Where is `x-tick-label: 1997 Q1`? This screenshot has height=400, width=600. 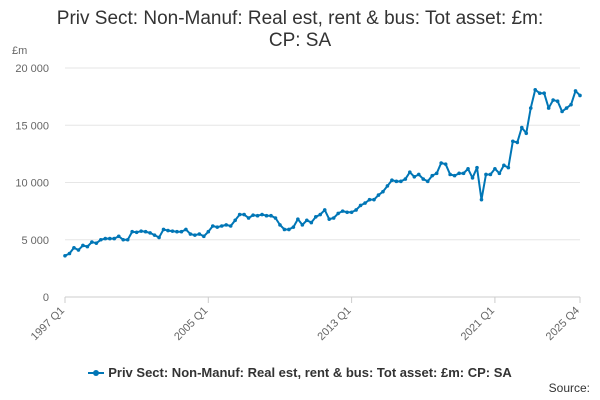 x-tick-label: 1997 Q1 is located at coordinates (48, 324).